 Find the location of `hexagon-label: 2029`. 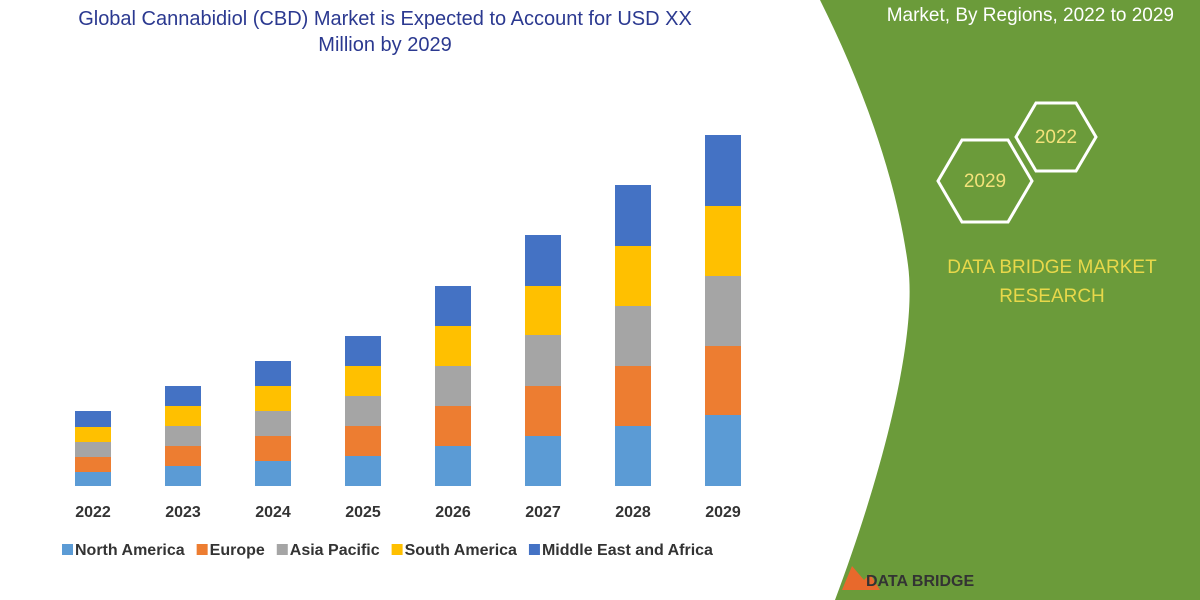

hexagon-label: 2029 is located at coordinates (985, 181).